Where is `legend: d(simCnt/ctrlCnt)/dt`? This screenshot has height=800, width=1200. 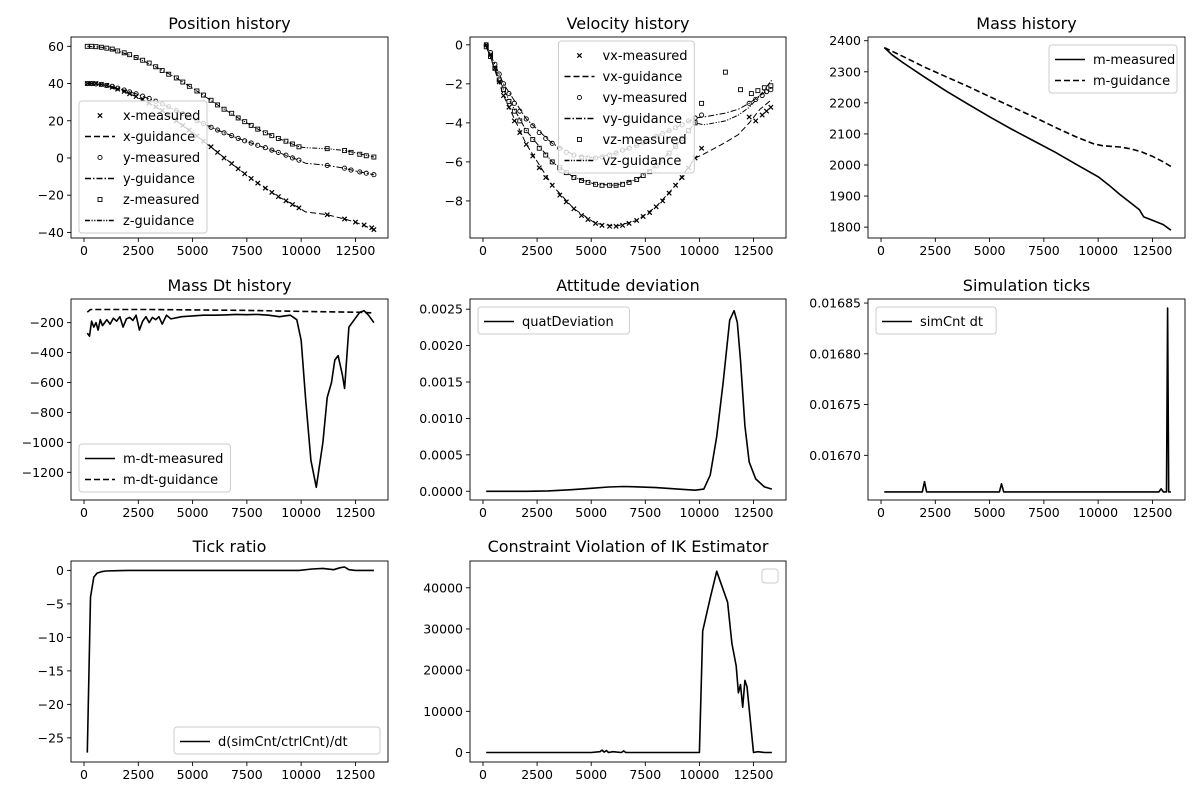
legend: d(simCnt/ctrlCnt)/dt is located at coordinates (277, 740).